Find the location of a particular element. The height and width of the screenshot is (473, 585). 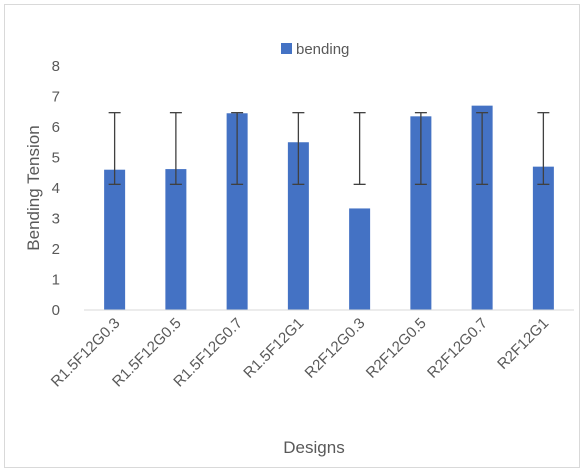

error-bar-R1.5F12G0.3 is located at coordinates (114, 148).